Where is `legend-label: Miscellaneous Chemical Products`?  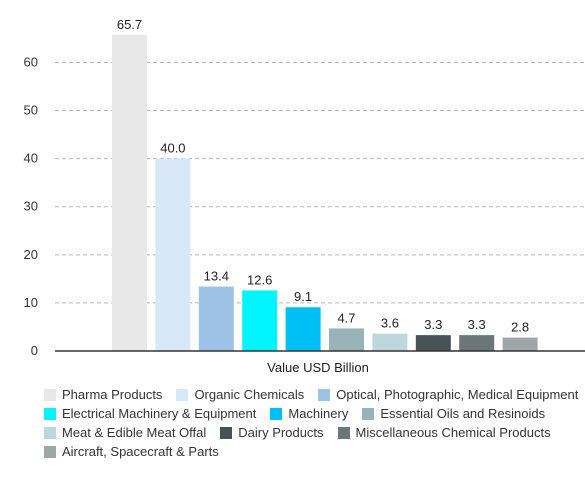 legend-label: Miscellaneous Chemical Products is located at coordinates (453, 432).